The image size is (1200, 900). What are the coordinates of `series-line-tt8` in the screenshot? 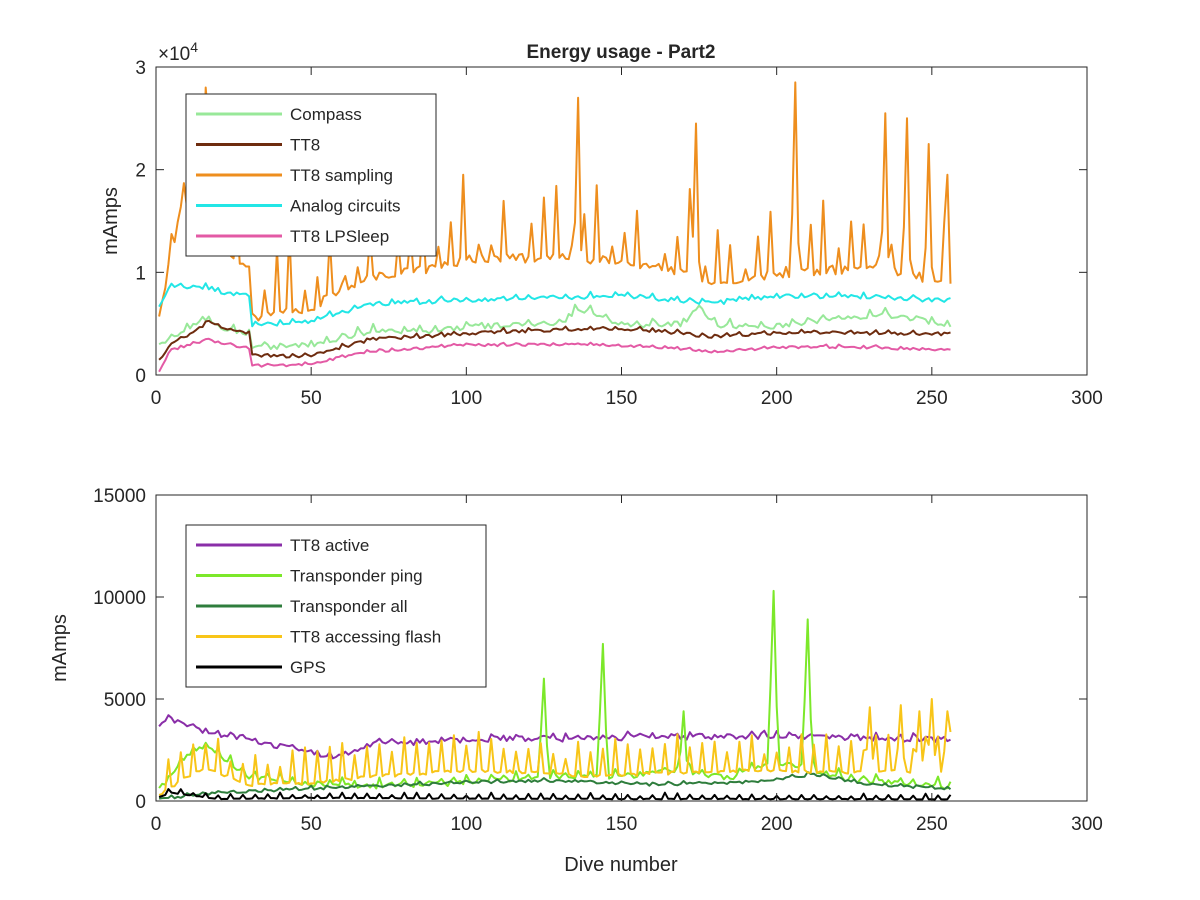 It's located at (554, 340).